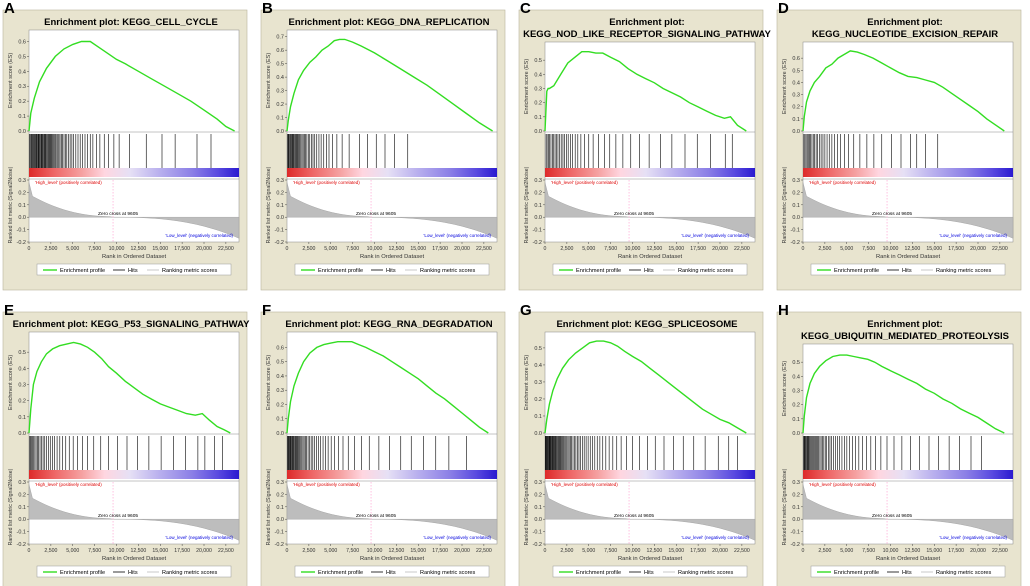  What do you see at coordinates (21, 545) in the screenshot?
I see `metric-tick-label: -0.2` at bounding box center [21, 545].